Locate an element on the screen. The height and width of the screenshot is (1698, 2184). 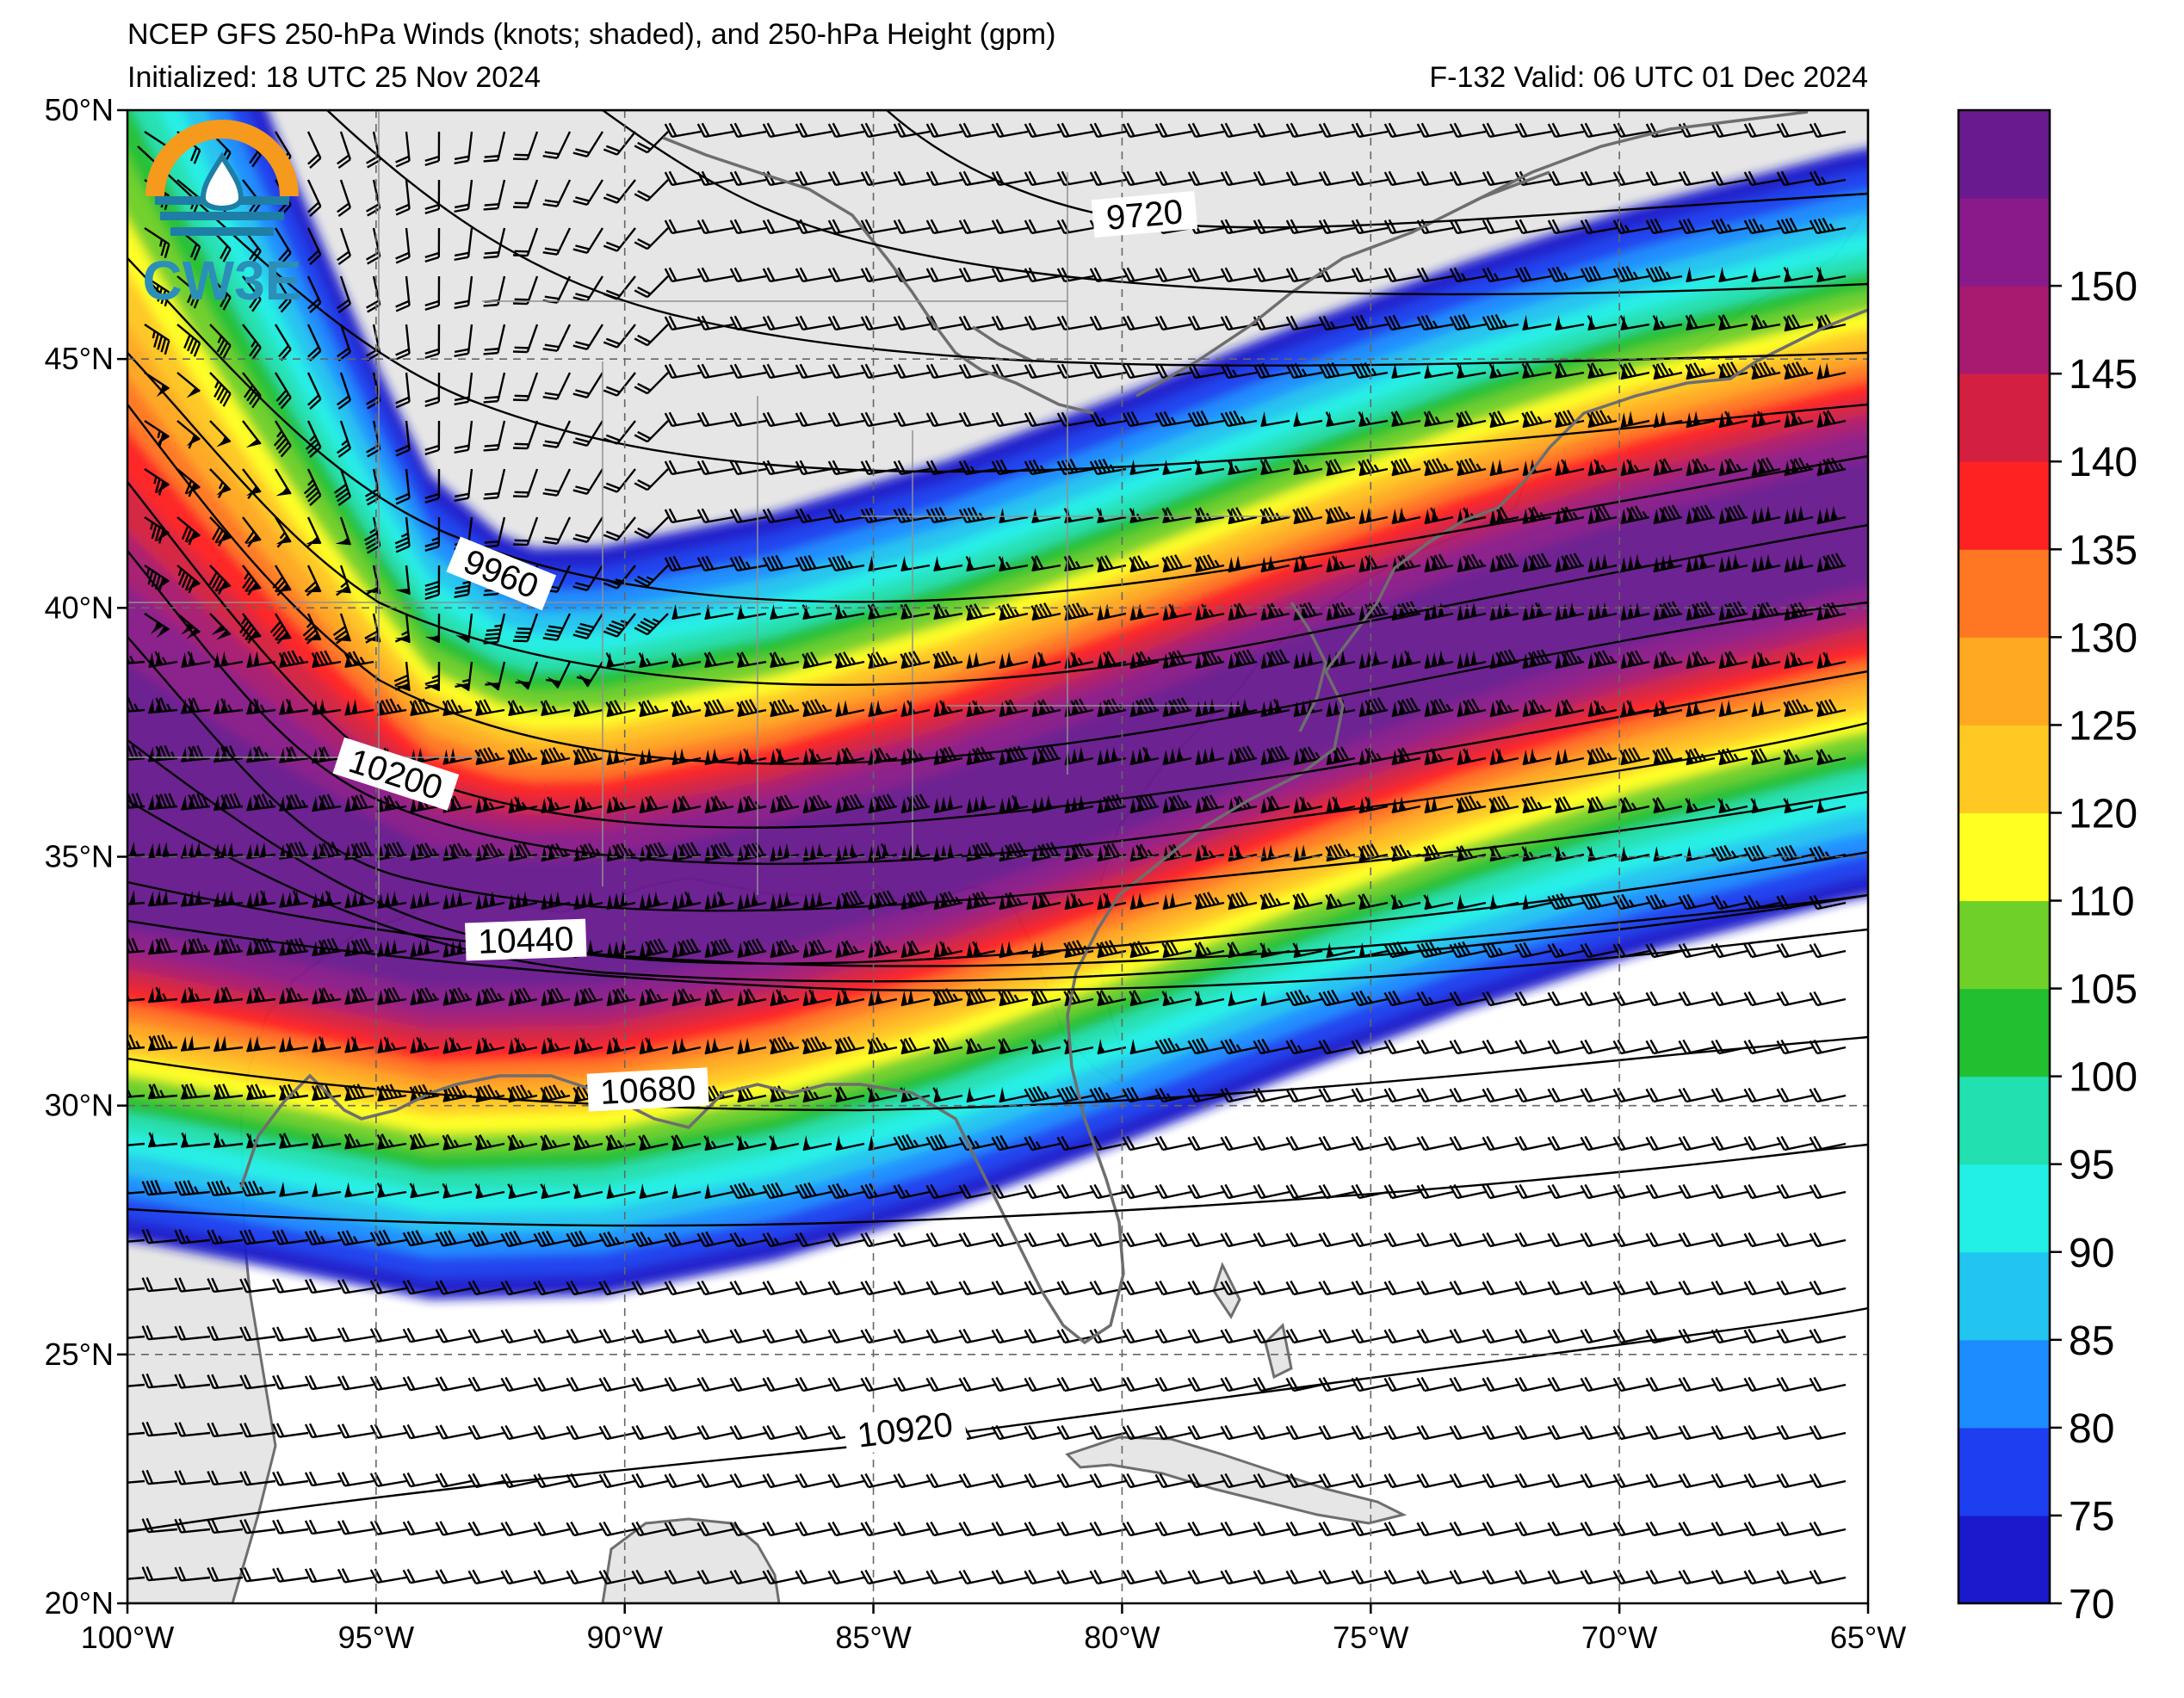
height-contour-line is located at coordinates (998, 1185).